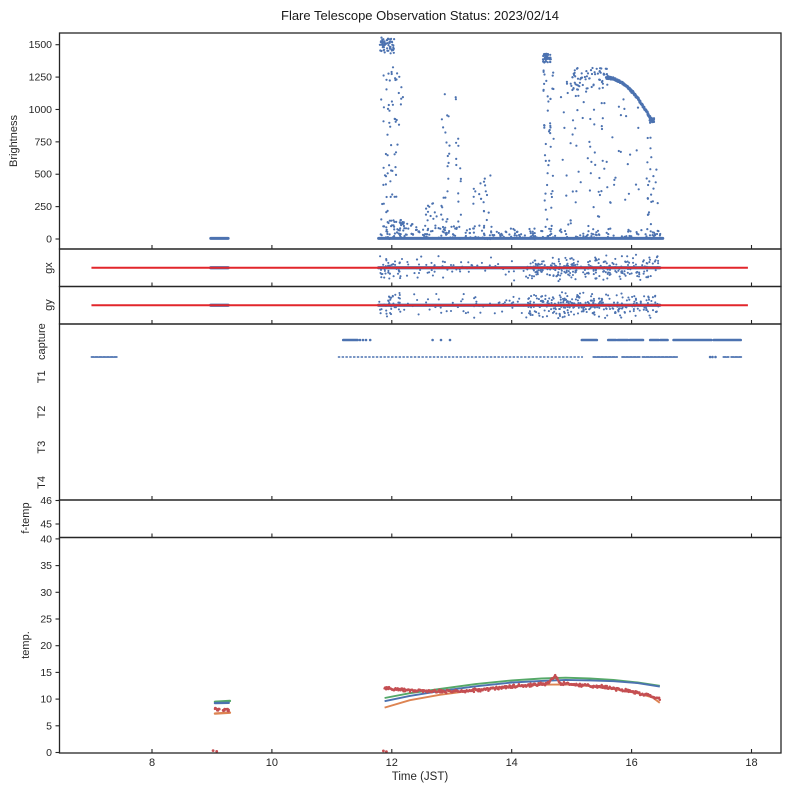  Describe the element at coordinates (751, 763) in the screenshot. I see `svg-text: 18` at that location.